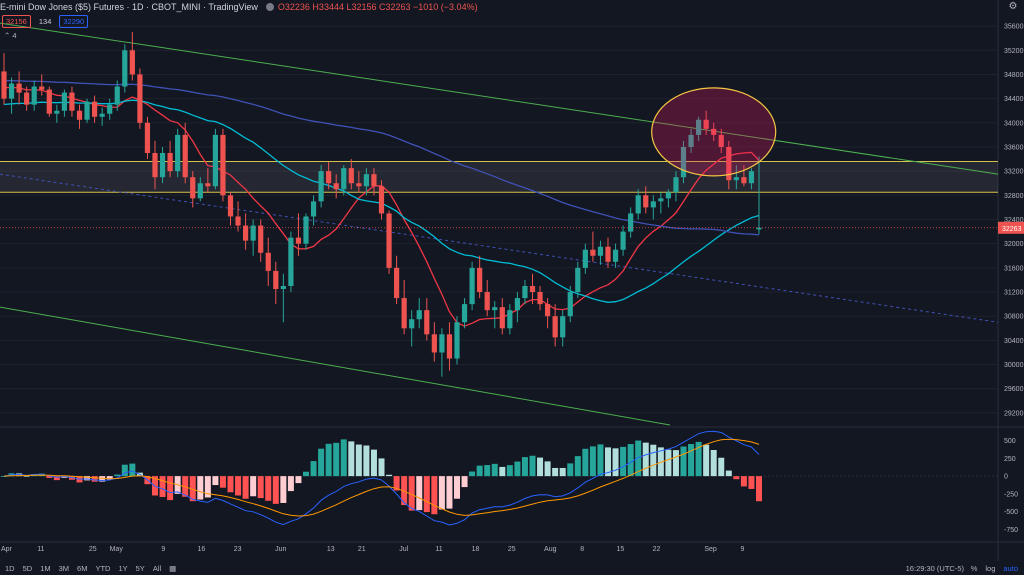  I want to click on x-tick-label: Jun, so click(280, 549).